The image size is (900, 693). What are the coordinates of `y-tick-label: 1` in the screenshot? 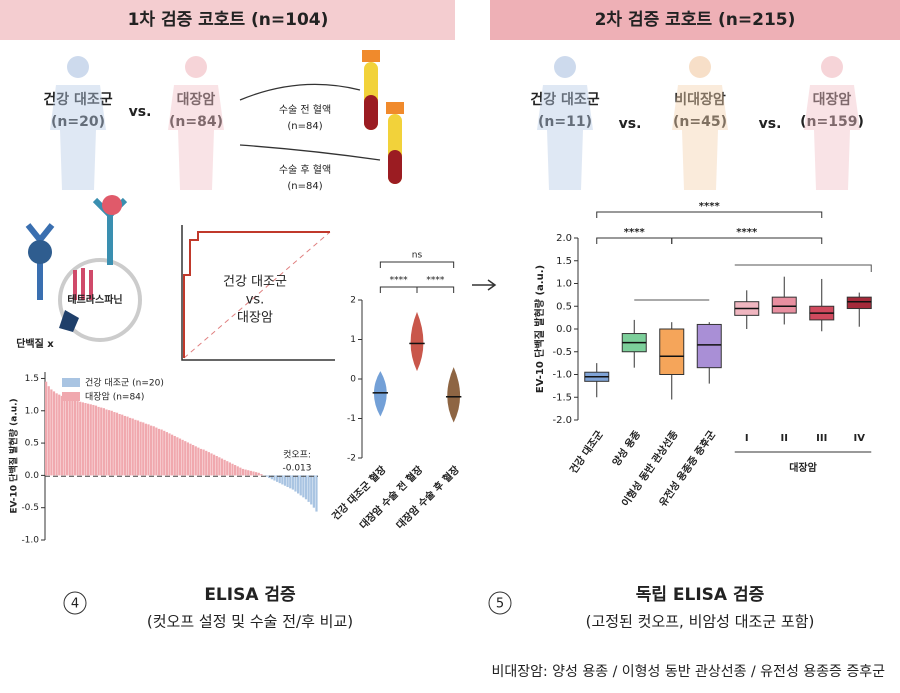 It's located at (353, 340).